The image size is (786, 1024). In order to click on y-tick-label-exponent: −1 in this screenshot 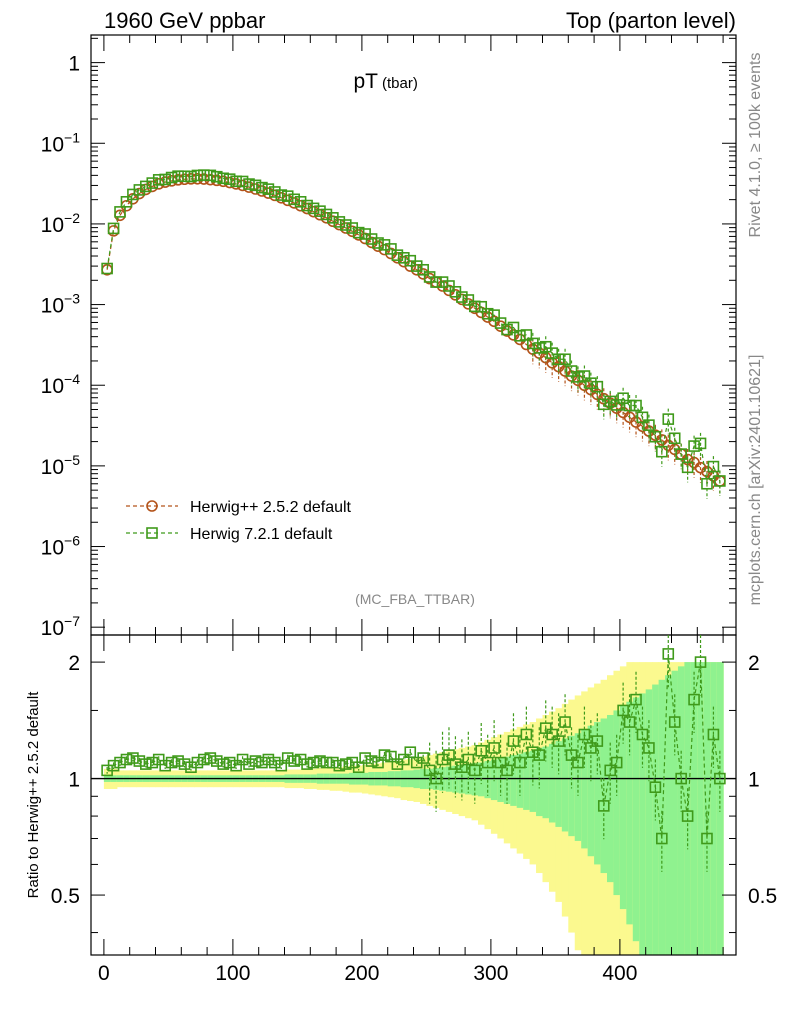, I will do `click(72, 137)`.